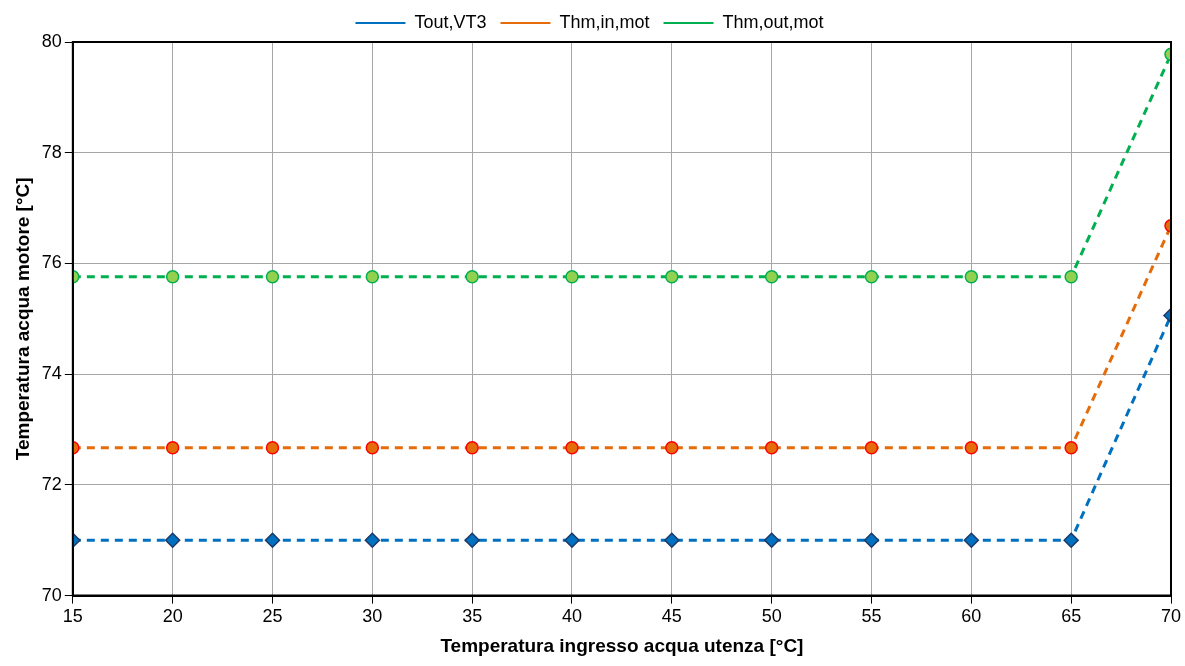 This screenshot has width=1185, height=666. What do you see at coordinates (1171, 616) in the screenshot?
I see `x-tick-label: 70` at bounding box center [1171, 616].